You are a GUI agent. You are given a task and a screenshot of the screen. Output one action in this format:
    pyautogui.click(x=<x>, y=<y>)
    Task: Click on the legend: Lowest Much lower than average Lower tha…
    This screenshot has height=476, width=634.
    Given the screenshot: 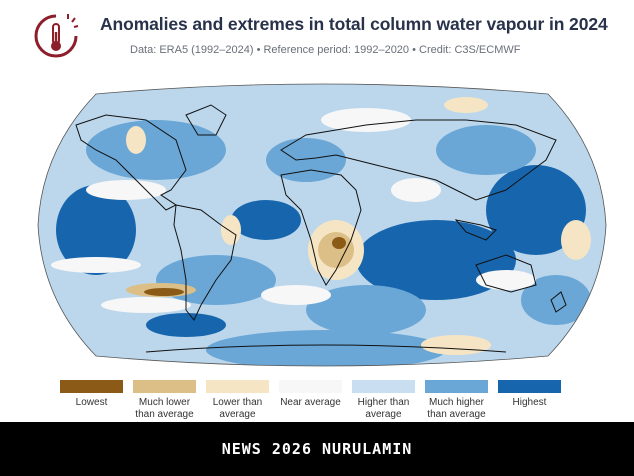 What is the action you would take?
    pyautogui.click(x=317, y=400)
    